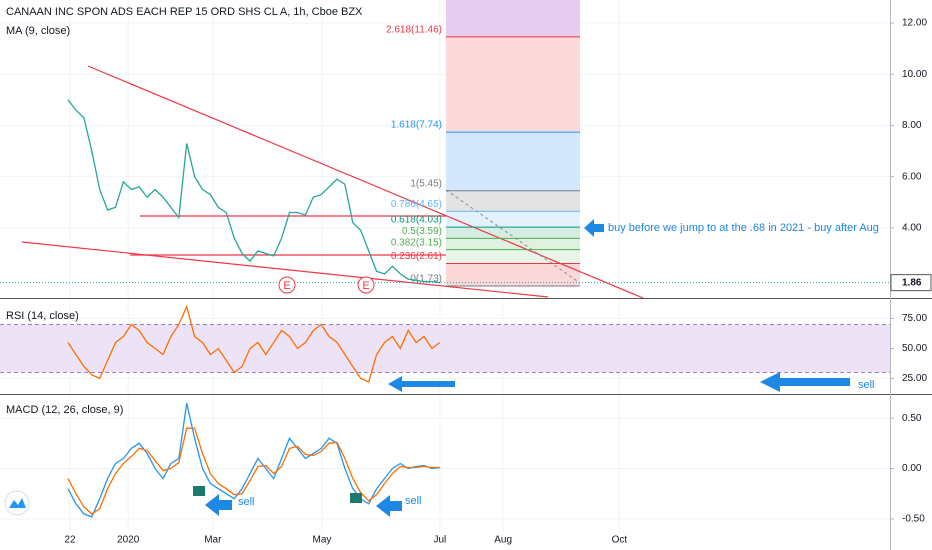 This screenshot has width=932, height=550. I want to click on last-price-box, so click(911, 283).